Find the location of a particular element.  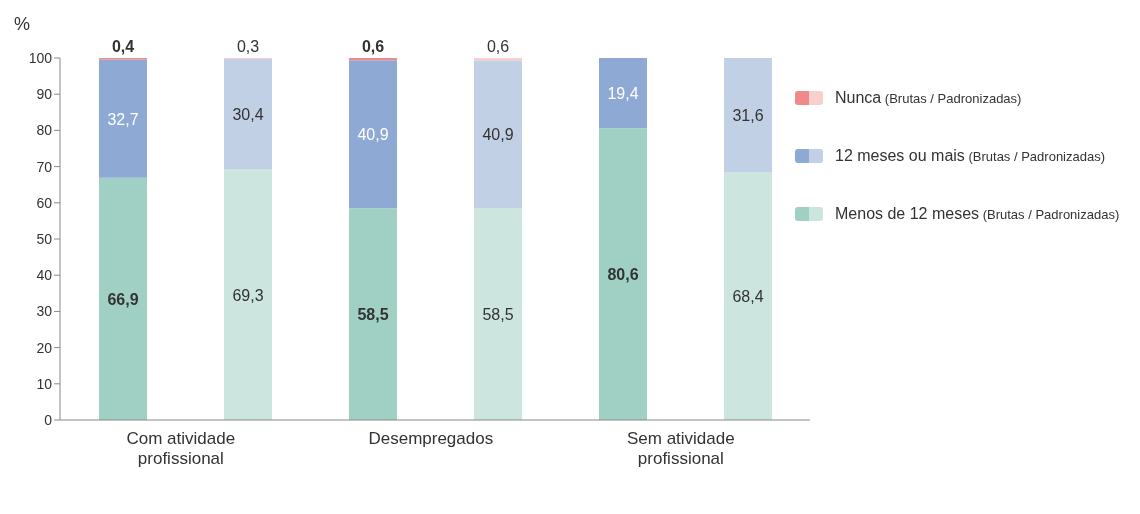

y-tick-label: 10 is located at coordinates (44, 383).